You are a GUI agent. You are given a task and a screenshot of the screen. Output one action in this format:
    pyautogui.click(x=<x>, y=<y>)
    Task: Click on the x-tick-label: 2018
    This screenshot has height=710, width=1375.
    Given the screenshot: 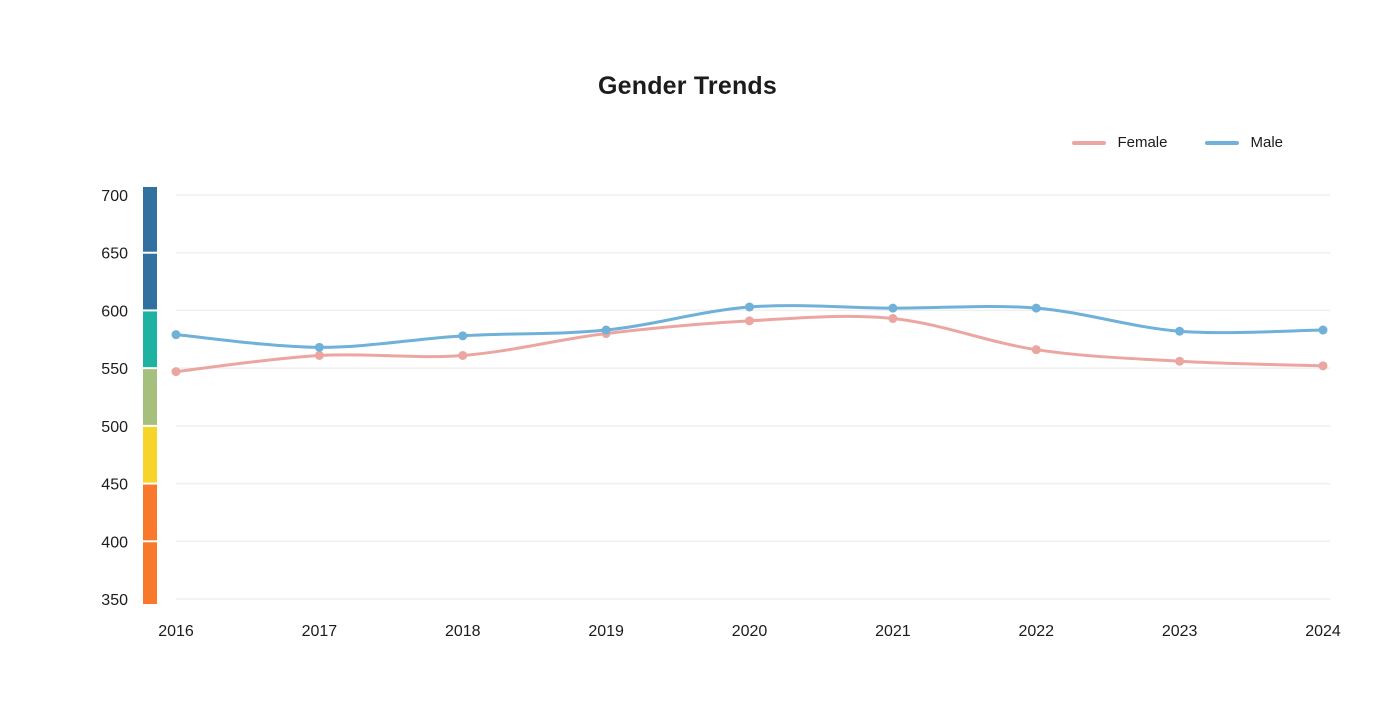 What is the action you would take?
    pyautogui.click(x=463, y=631)
    